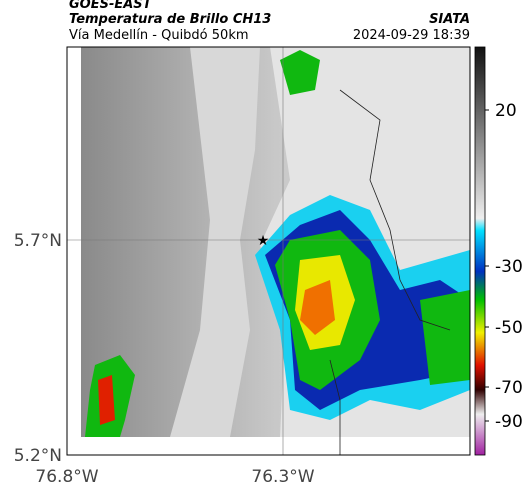 The image size is (526, 491). I want to click on lon-label: 76.3°W, so click(282, 477).